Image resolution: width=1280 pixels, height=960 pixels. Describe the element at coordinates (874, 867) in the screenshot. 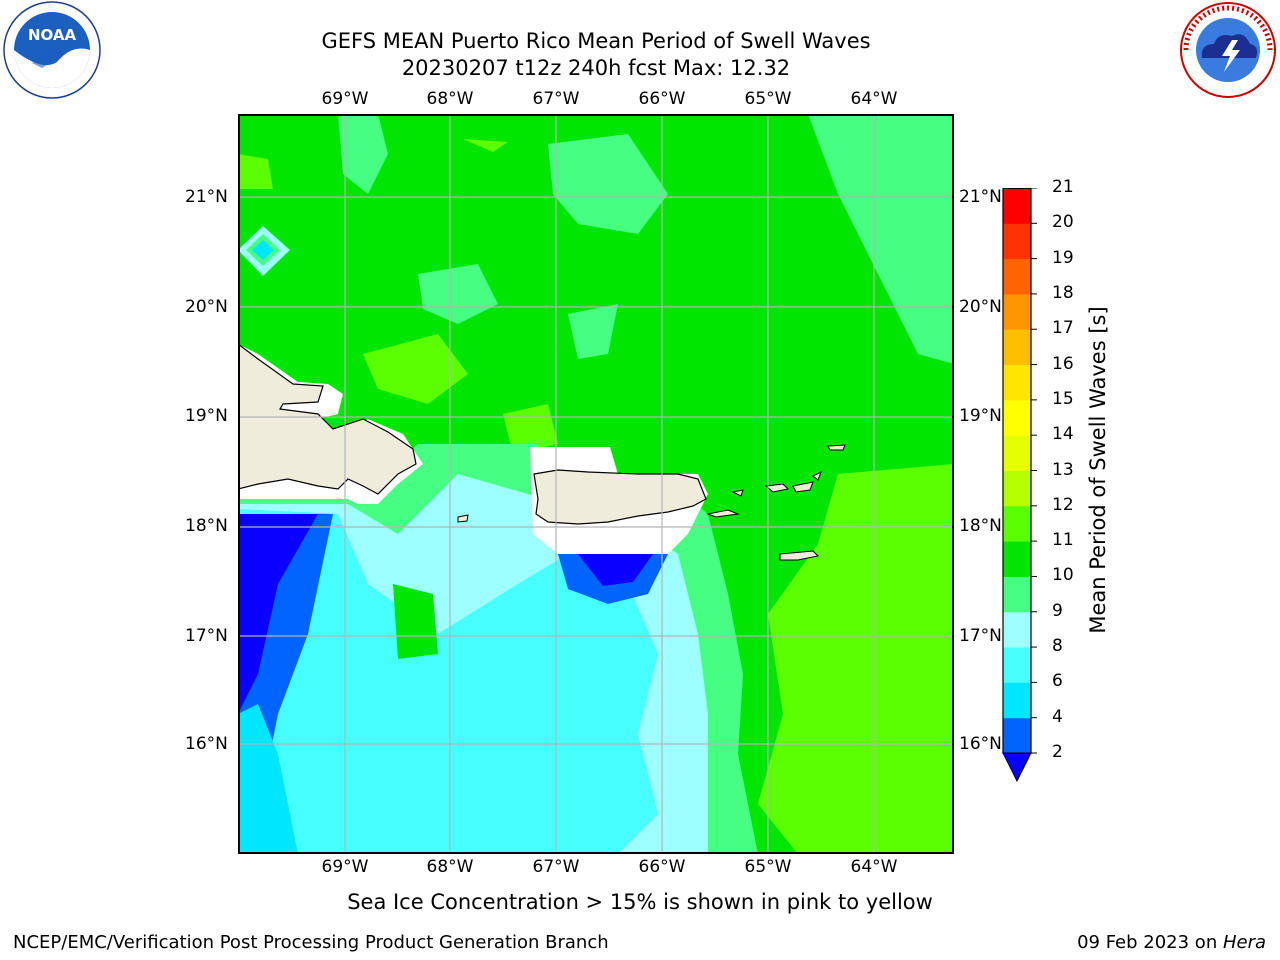

I see `lon-label-bottom: 64°W` at that location.